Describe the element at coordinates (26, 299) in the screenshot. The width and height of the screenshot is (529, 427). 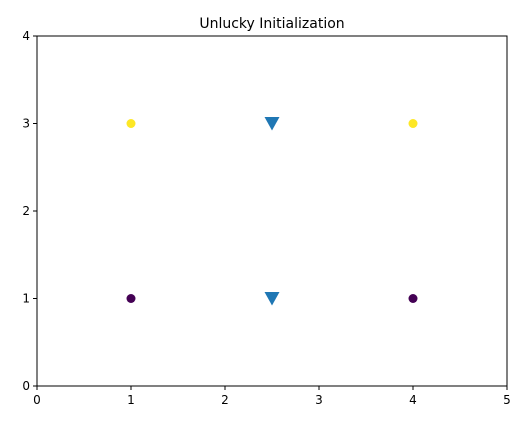
I see `y-tick-label: 1` at that location.